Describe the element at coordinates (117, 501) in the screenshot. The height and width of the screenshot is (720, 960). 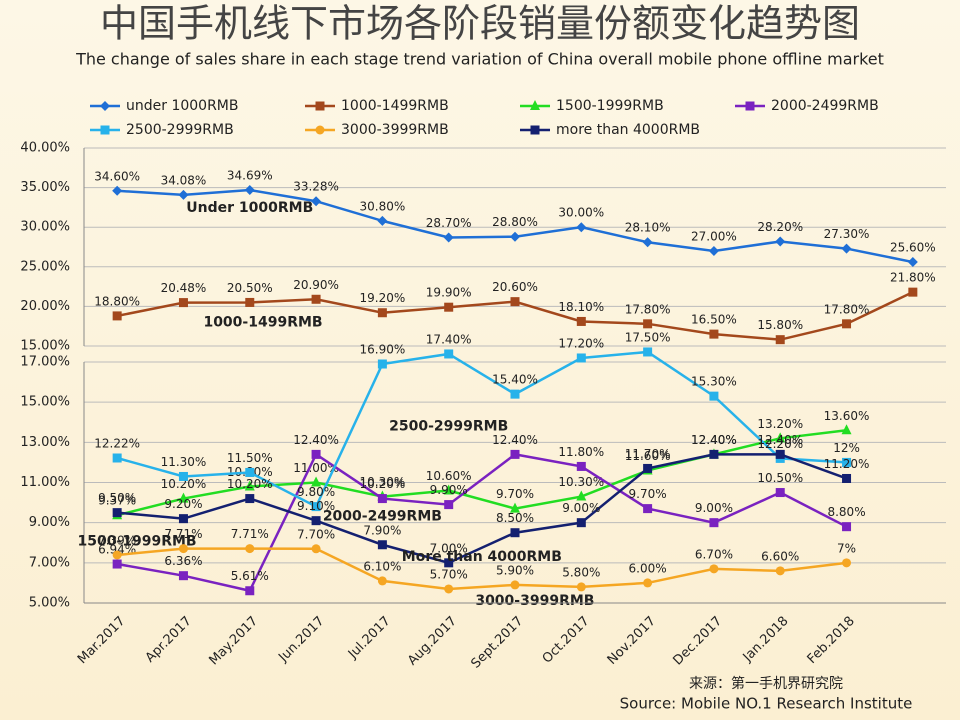
I see `data-label: 9.37%` at that location.